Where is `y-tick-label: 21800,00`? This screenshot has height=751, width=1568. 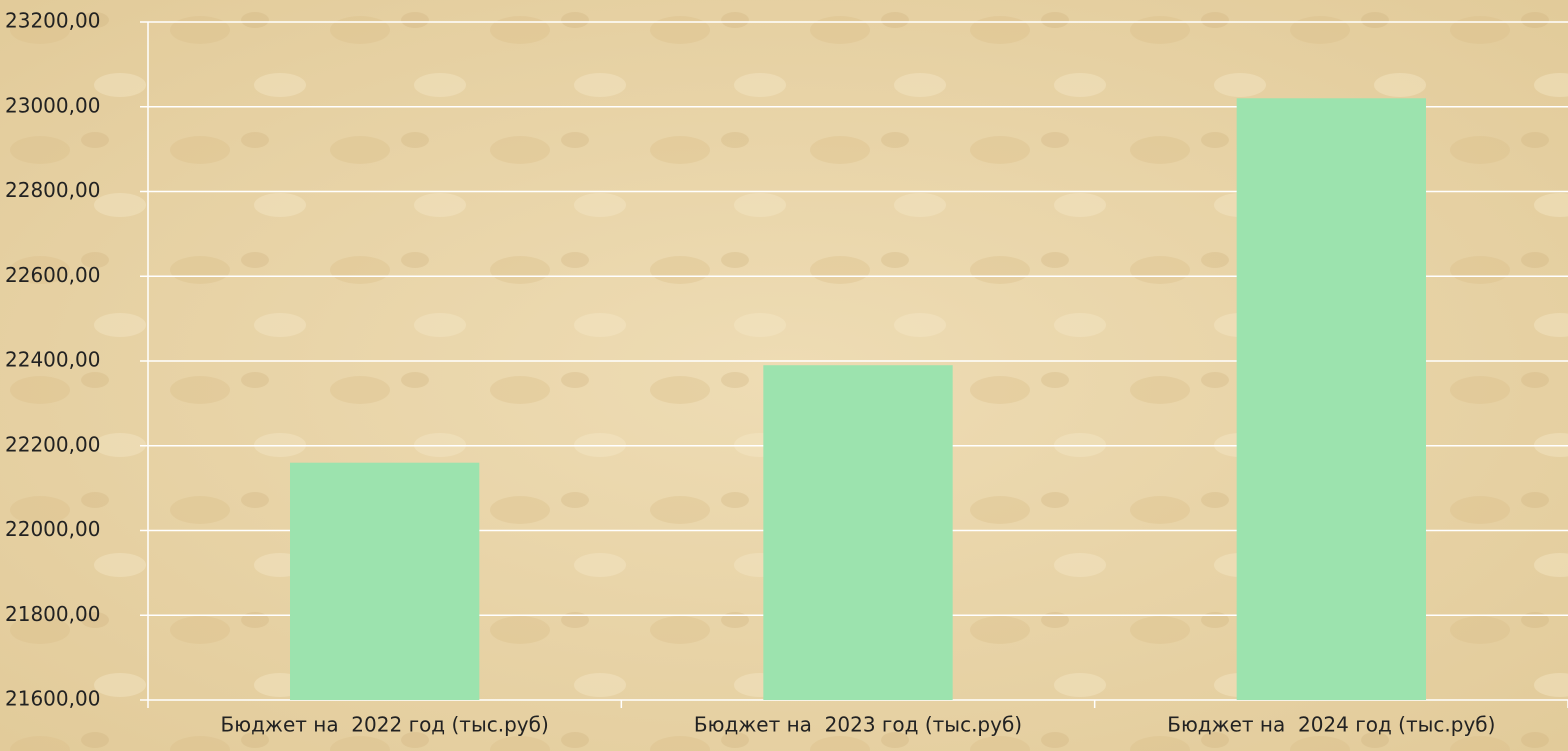 y-tick-label: 21800,00 is located at coordinates (52, 614).